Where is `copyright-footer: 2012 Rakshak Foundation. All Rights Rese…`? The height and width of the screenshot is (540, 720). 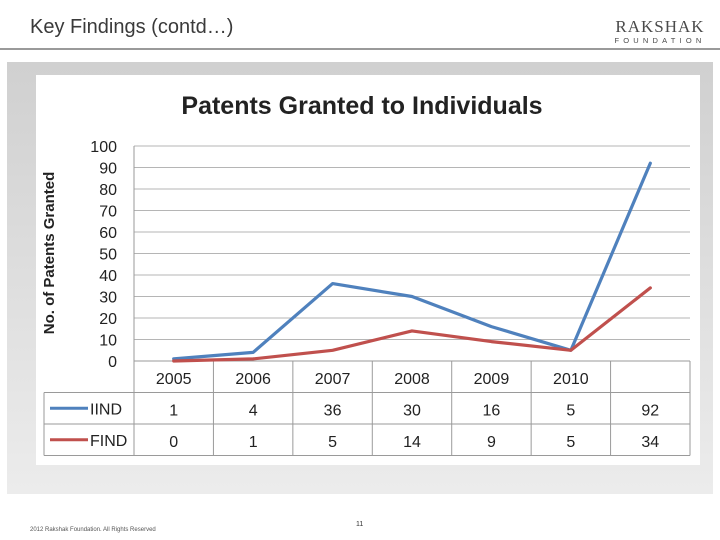
copyright-footer: 2012 Rakshak Foundation. All Rights Rese… is located at coordinates (93, 530).